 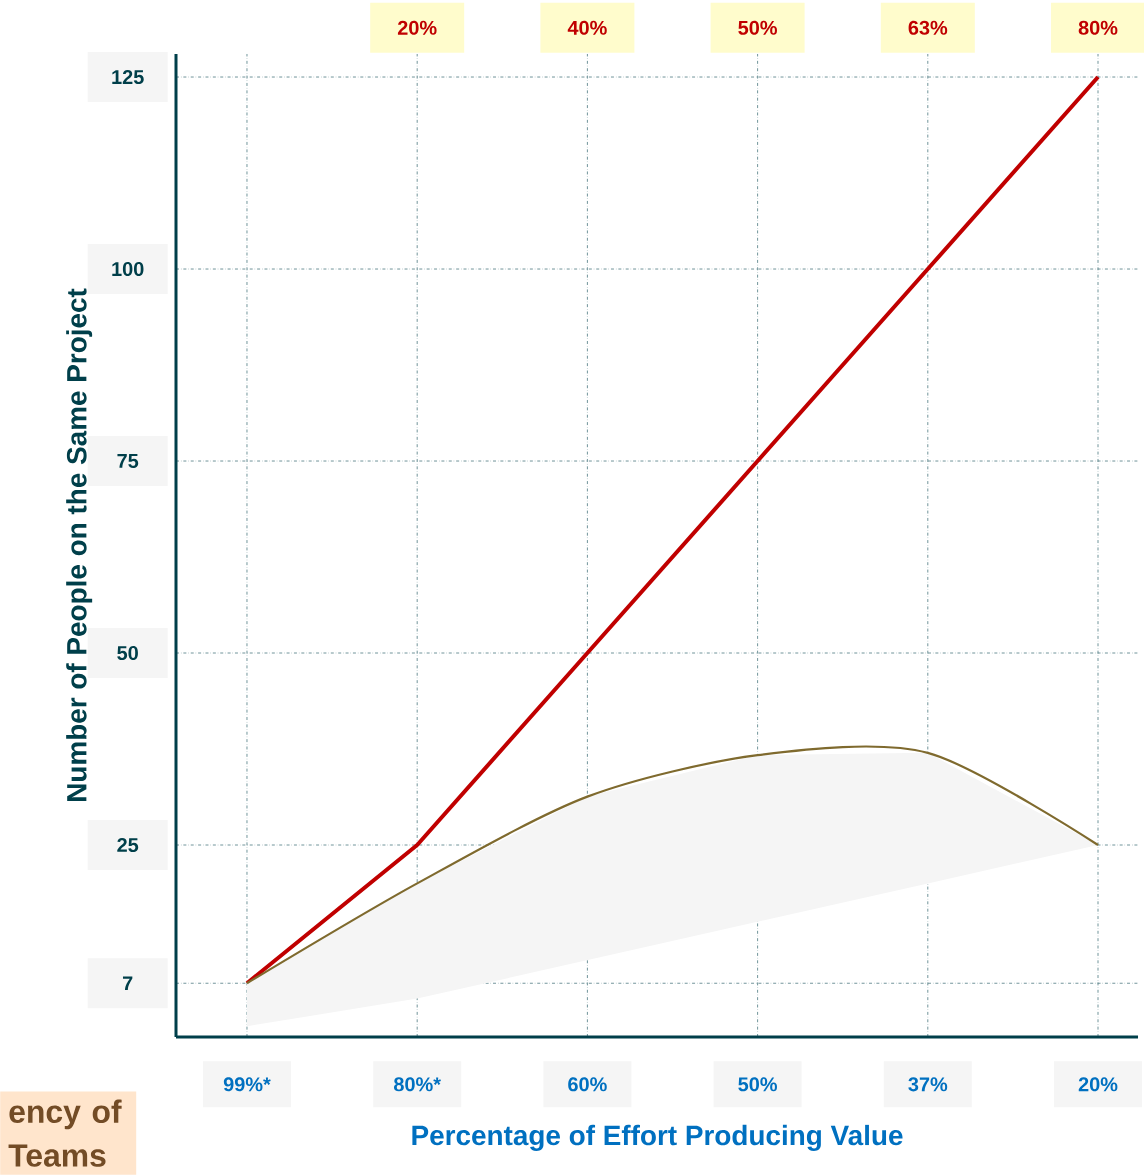 What do you see at coordinates (417, 1084) in the screenshot?
I see `x-tick-label: 80%*` at bounding box center [417, 1084].